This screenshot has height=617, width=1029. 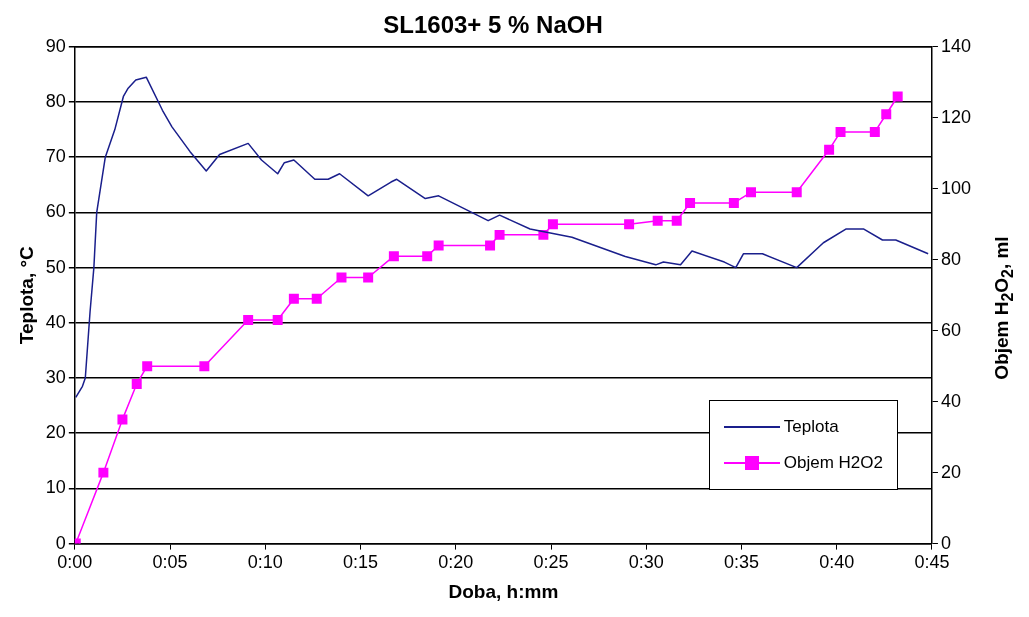 What do you see at coordinates (361, 562) in the screenshot?
I see `x-tick-label: 0:15` at bounding box center [361, 562].